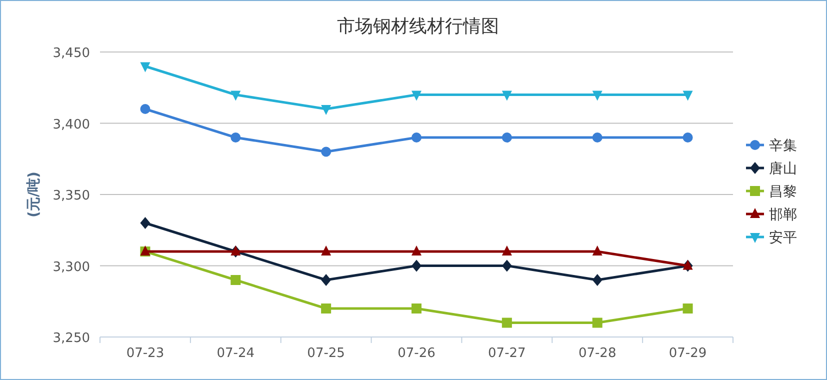 The height and width of the screenshot is (380, 827). What do you see at coordinates (507, 353) in the screenshot?
I see `x-tick-label: 07-27` at bounding box center [507, 353].